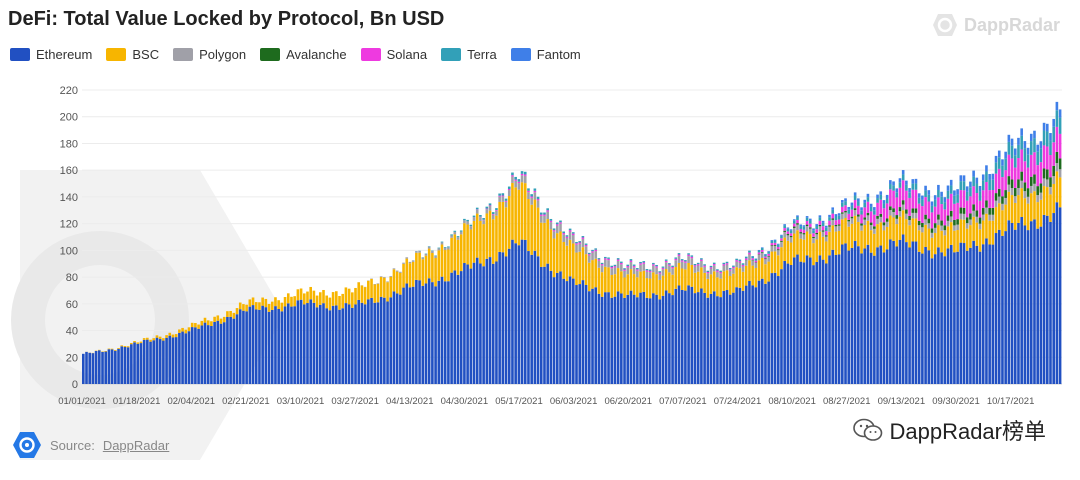  I want to click on legend-item-solana: Solana, so click(394, 54).